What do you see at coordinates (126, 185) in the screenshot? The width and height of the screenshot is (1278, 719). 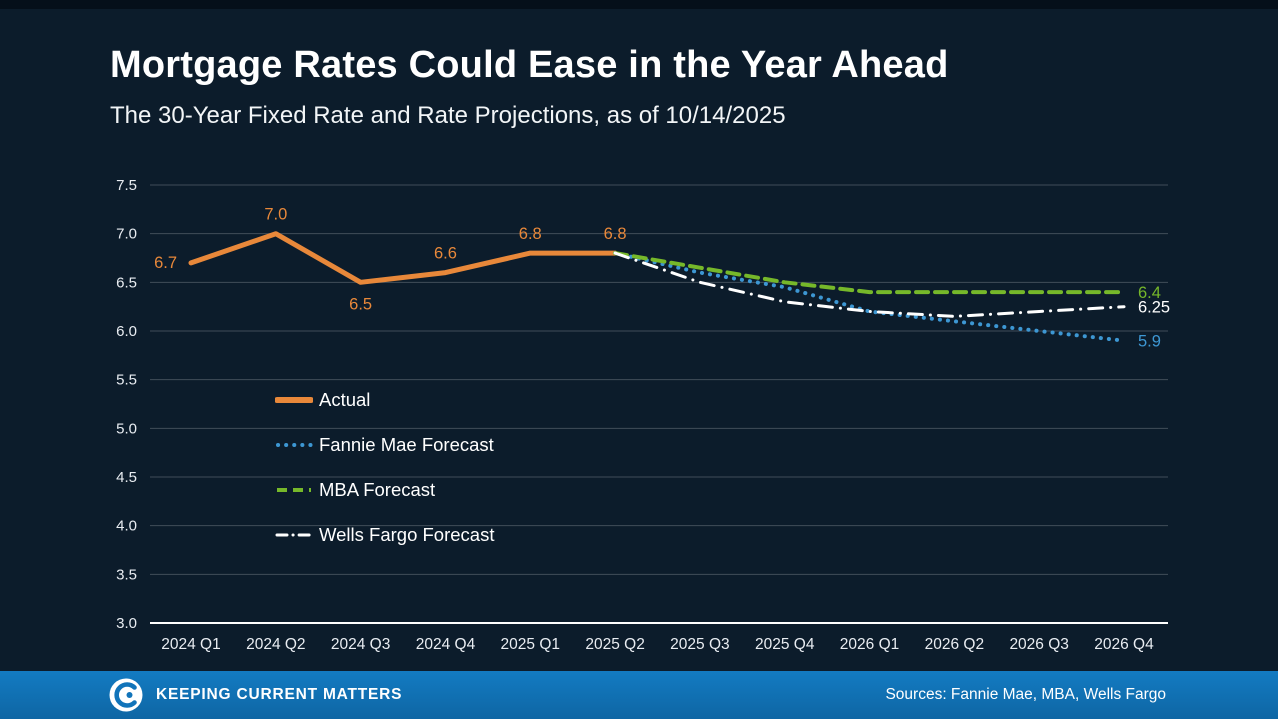 I see `y-tick-label: 7.5` at bounding box center [126, 185].